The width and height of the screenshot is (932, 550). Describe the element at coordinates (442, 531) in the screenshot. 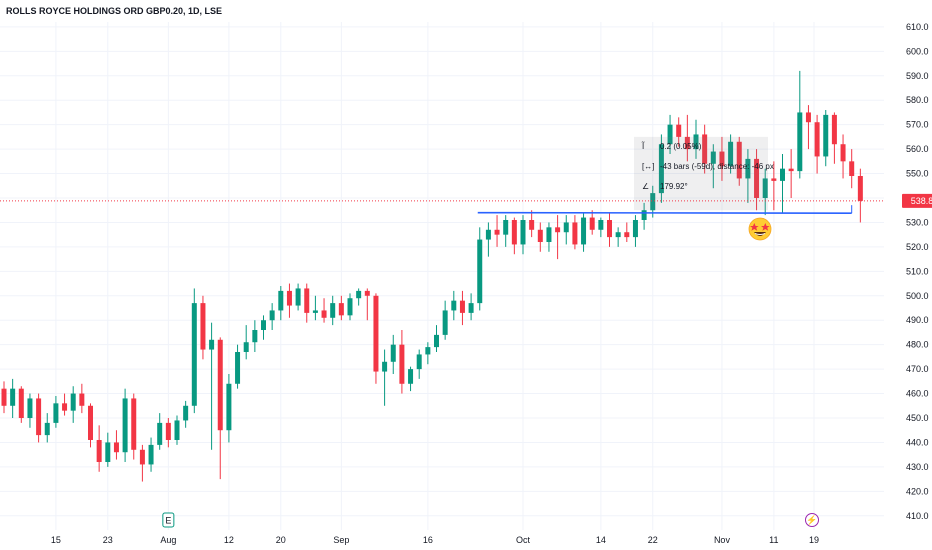

I see `time-axis: 15 23 Aug 12 20 Sep 16 Oct 14 22 Nov 11 19 E ⚡` at that location.